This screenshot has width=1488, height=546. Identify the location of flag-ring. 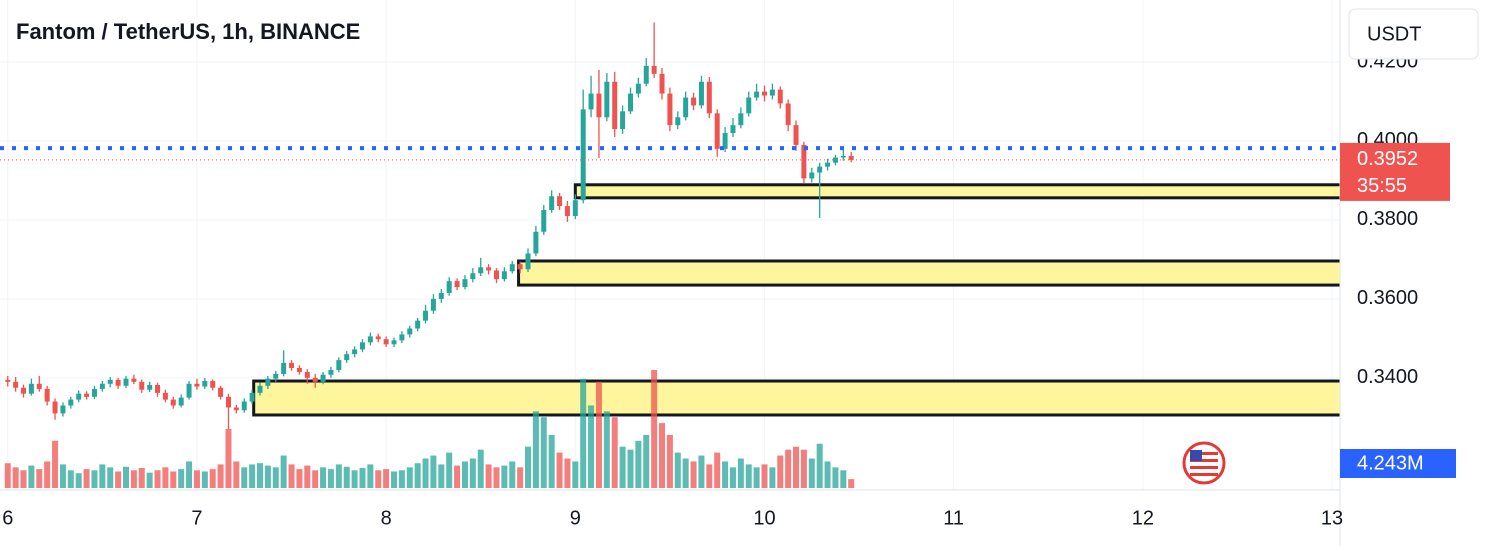
(1204, 463).